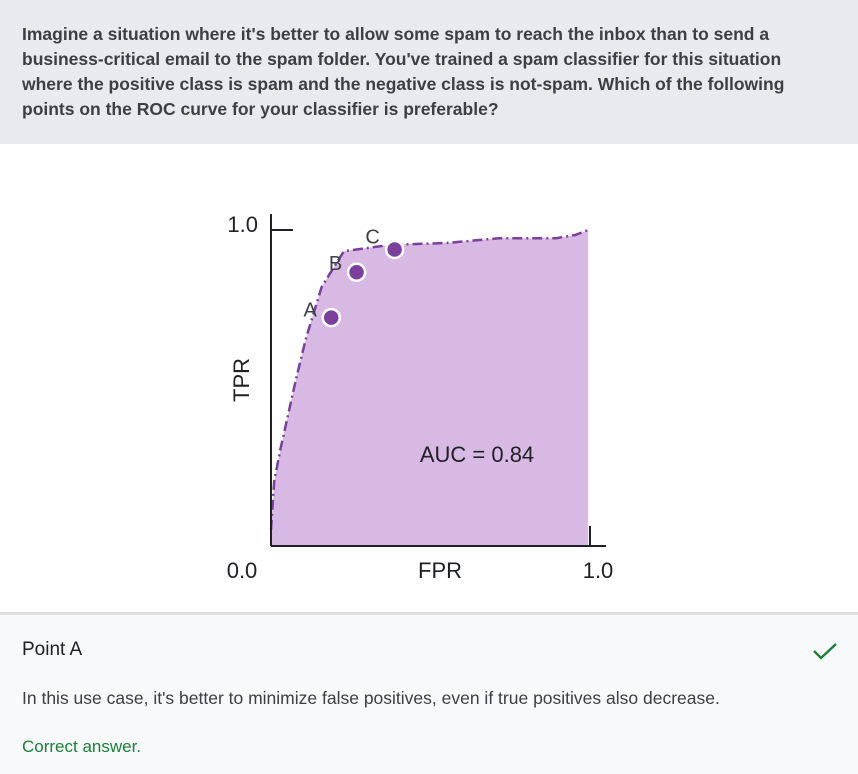 This screenshot has height=774, width=858. Describe the element at coordinates (440, 570) in the screenshot. I see `x-axis-label: FPR` at that location.